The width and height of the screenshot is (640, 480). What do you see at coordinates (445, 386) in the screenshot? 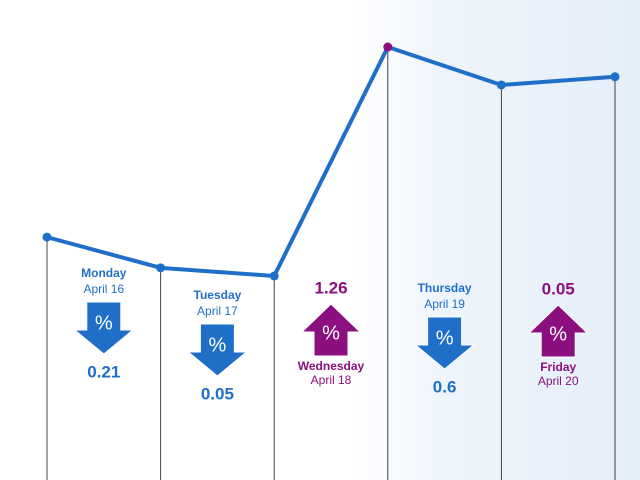
I see `change-value: 0.6` at bounding box center [445, 386].